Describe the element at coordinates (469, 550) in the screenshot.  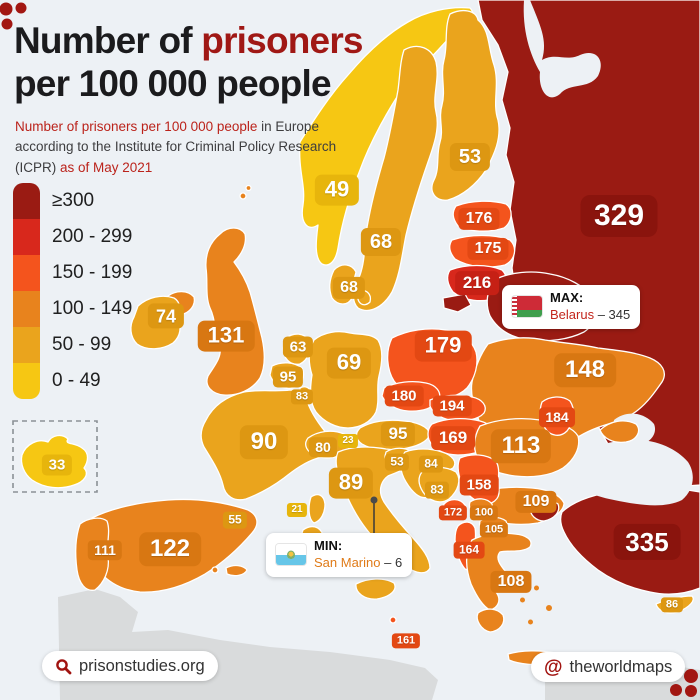
I see `value-label-albania: 164` at that location.